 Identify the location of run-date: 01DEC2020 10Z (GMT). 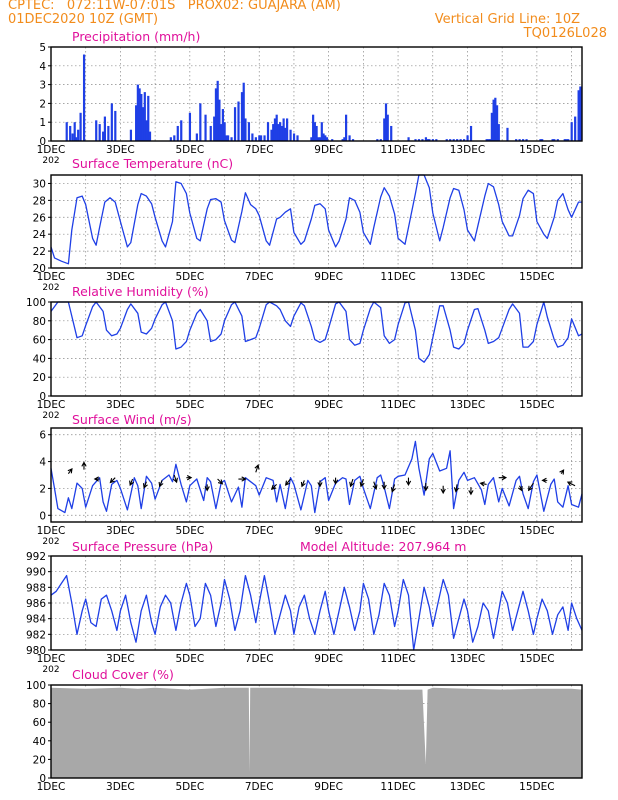
(83, 19).